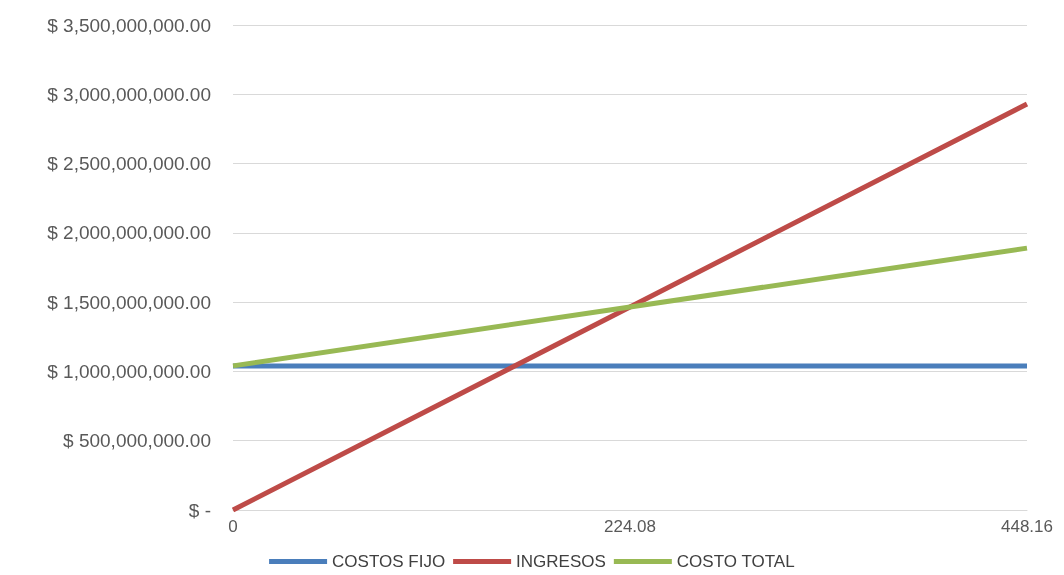 The height and width of the screenshot is (575, 1064). What do you see at coordinates (129, 233) in the screenshot?
I see `y-tick-label: $ 2,000,000,000.00` at bounding box center [129, 233].